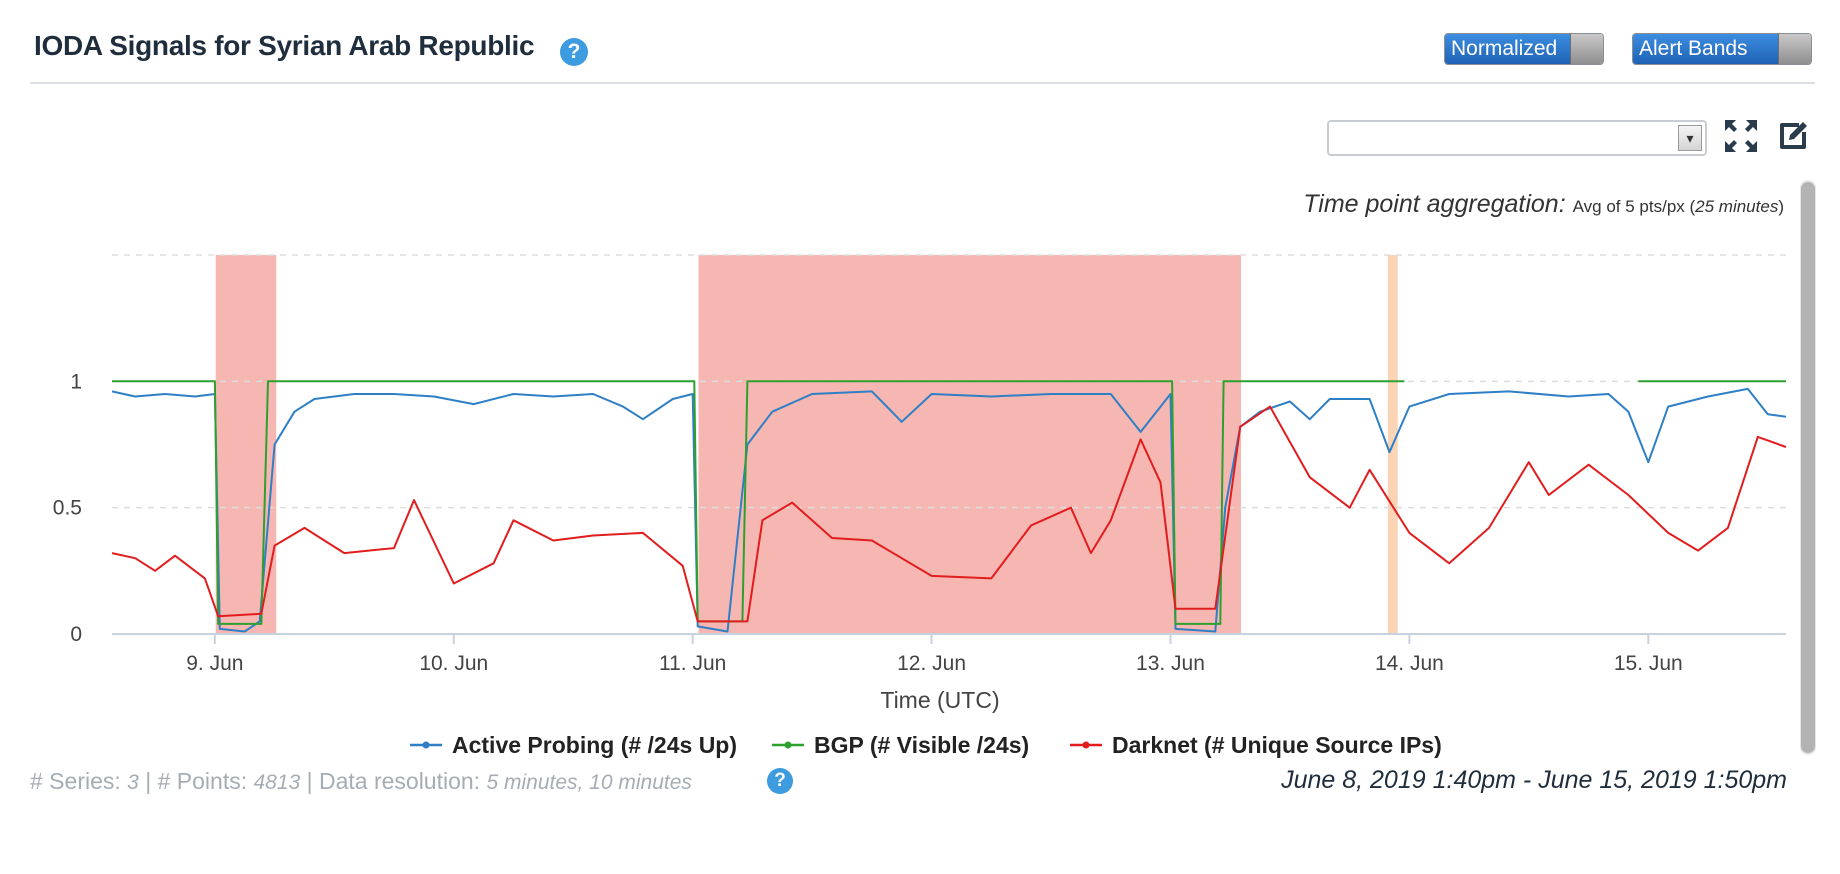 Image resolution: width=1840 pixels, height=874 pixels. I want to click on x-tick-label: 14. Jun, so click(1409, 663).